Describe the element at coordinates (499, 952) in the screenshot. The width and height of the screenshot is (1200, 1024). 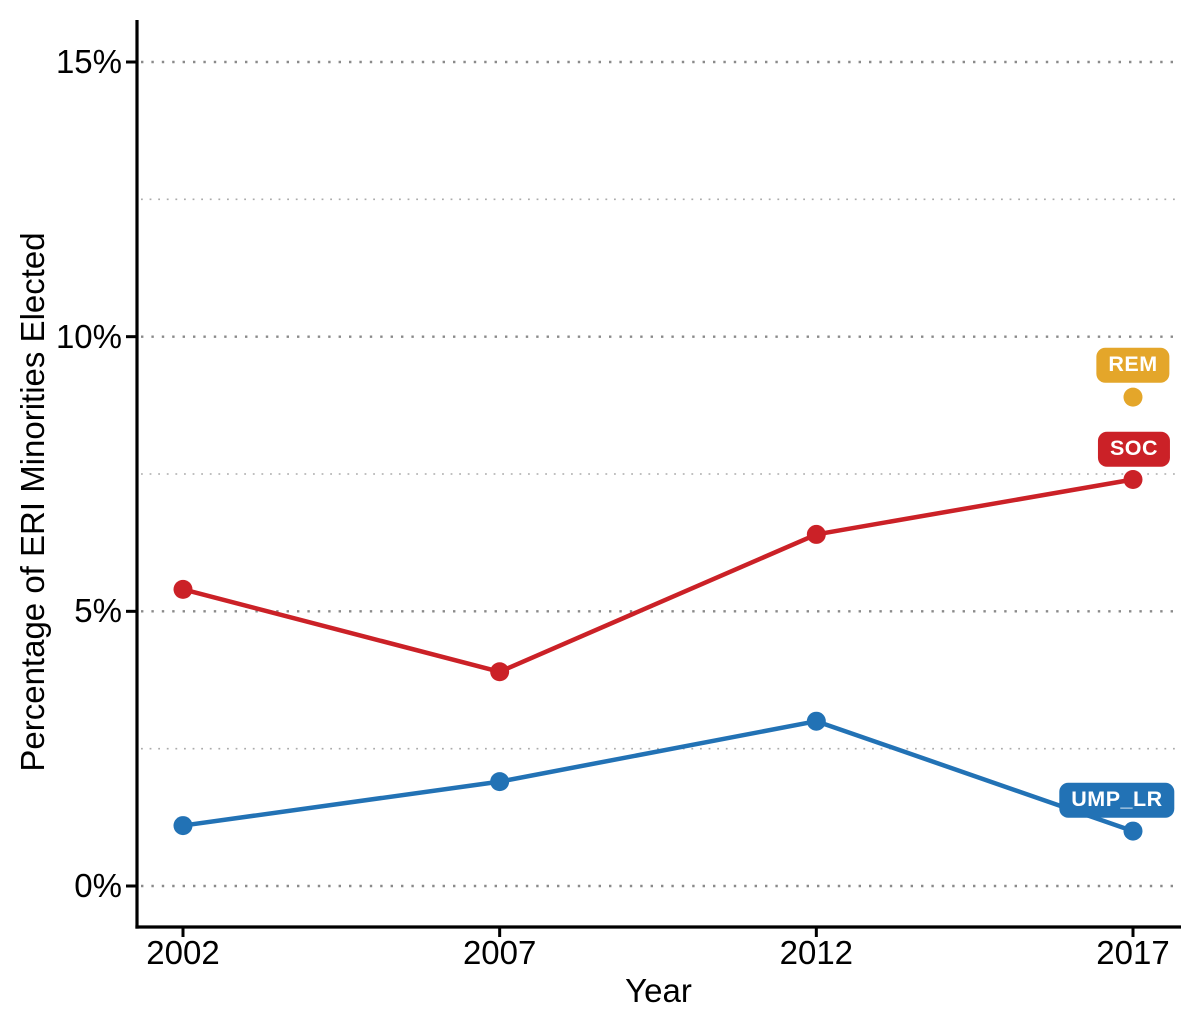
I see `x-tick-label: 2007` at that location.